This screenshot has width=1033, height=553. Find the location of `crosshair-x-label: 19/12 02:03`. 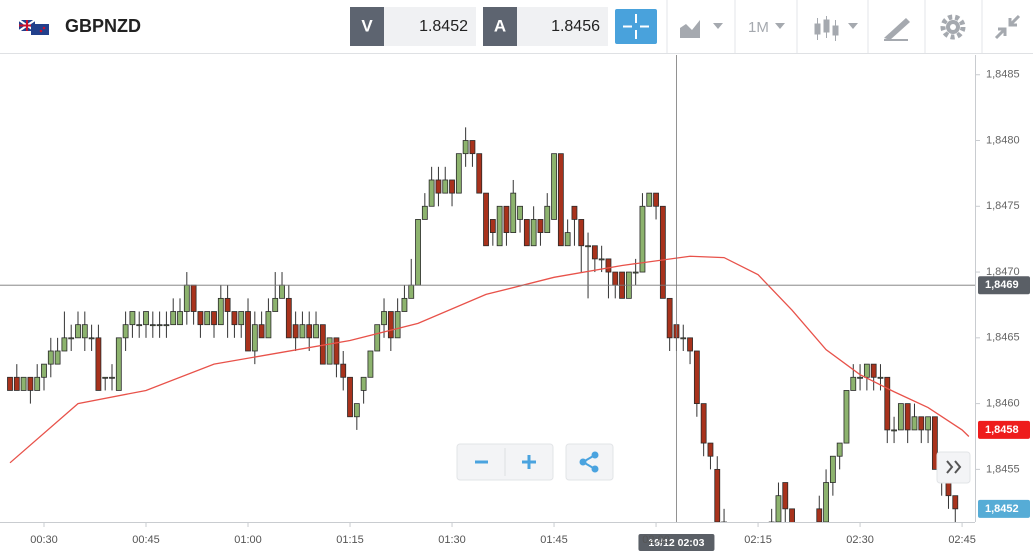

crosshair-x-label: 19/12 02:03 is located at coordinates (676, 543).